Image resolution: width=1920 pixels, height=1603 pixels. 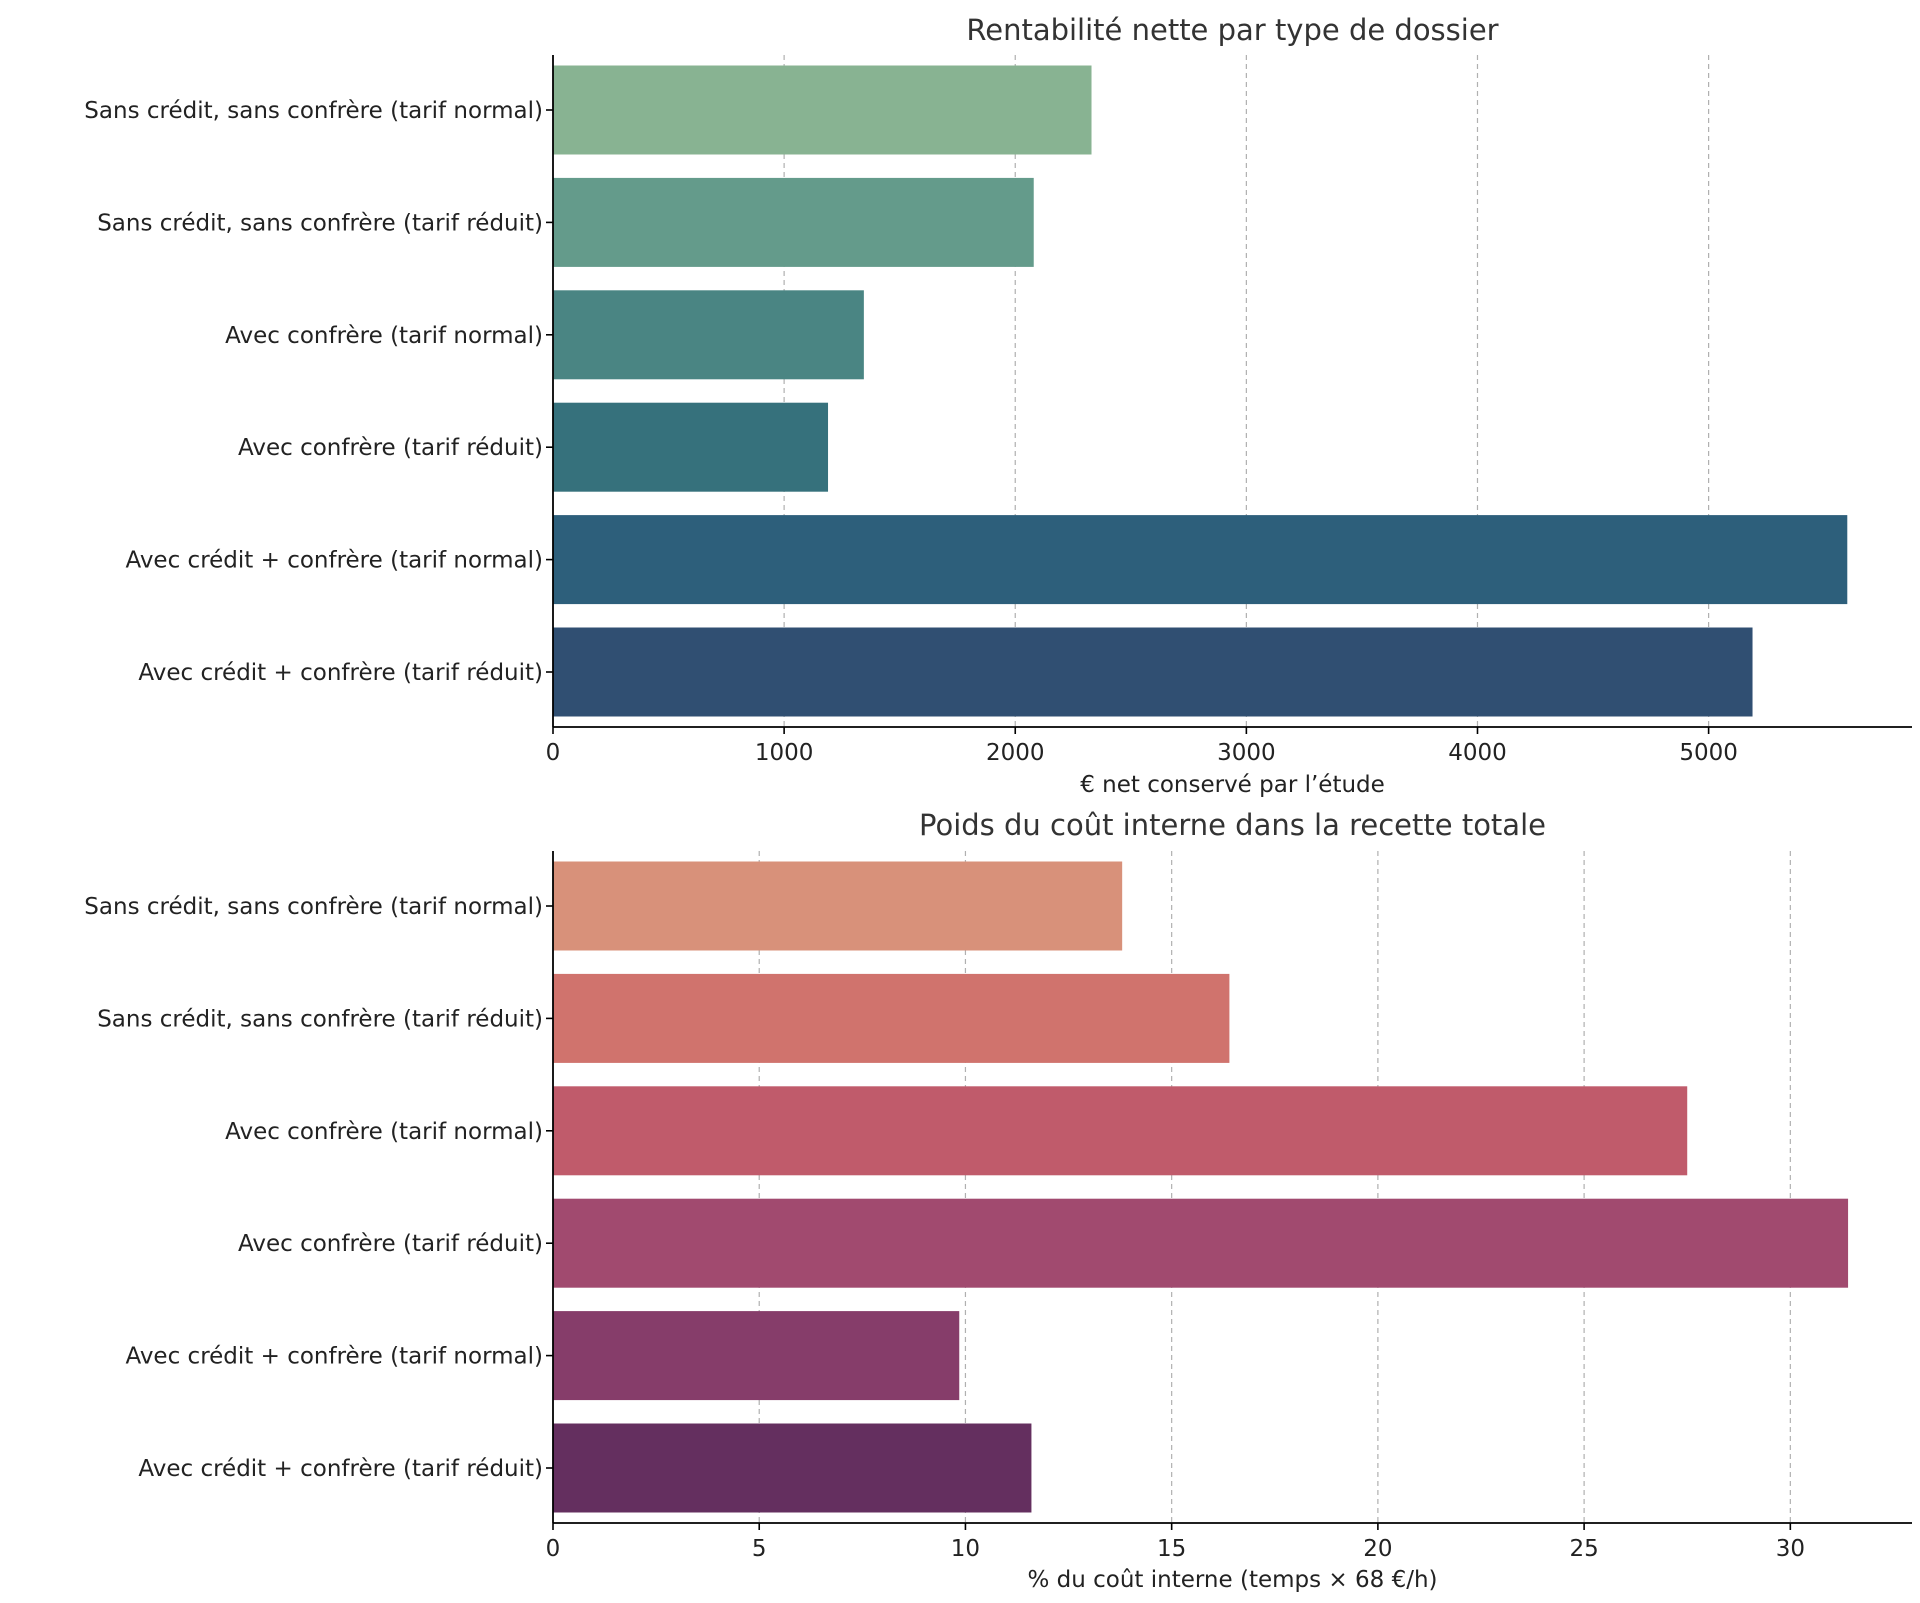 What do you see at coordinates (965, 1549) in the screenshot?
I see `x-tick-label-2: 10` at bounding box center [965, 1549].